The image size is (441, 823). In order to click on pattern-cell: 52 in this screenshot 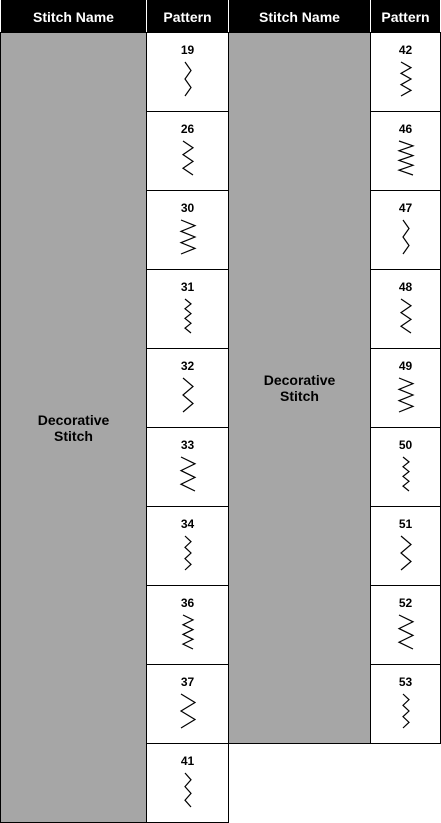, I will do `click(405, 625)`.